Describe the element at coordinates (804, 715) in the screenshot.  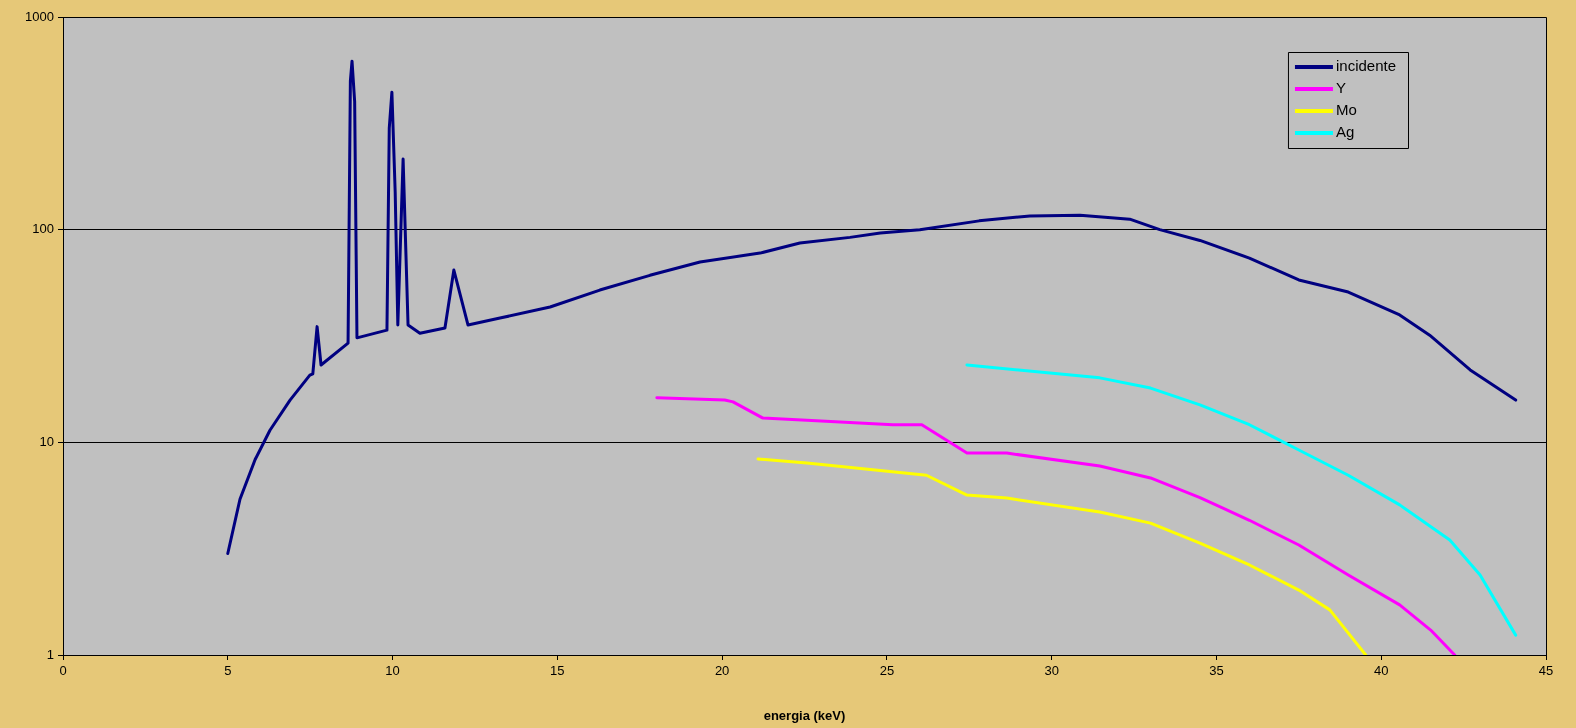
I see `x-axis-title: energia (keV)` at that location.